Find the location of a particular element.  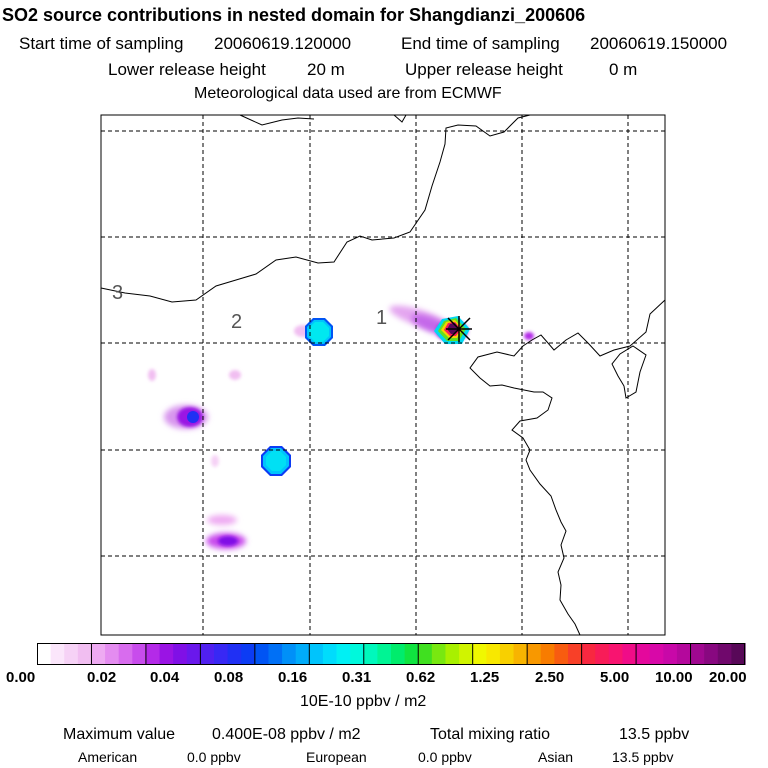

colorbar-tick: 10.00 is located at coordinates (674, 677).